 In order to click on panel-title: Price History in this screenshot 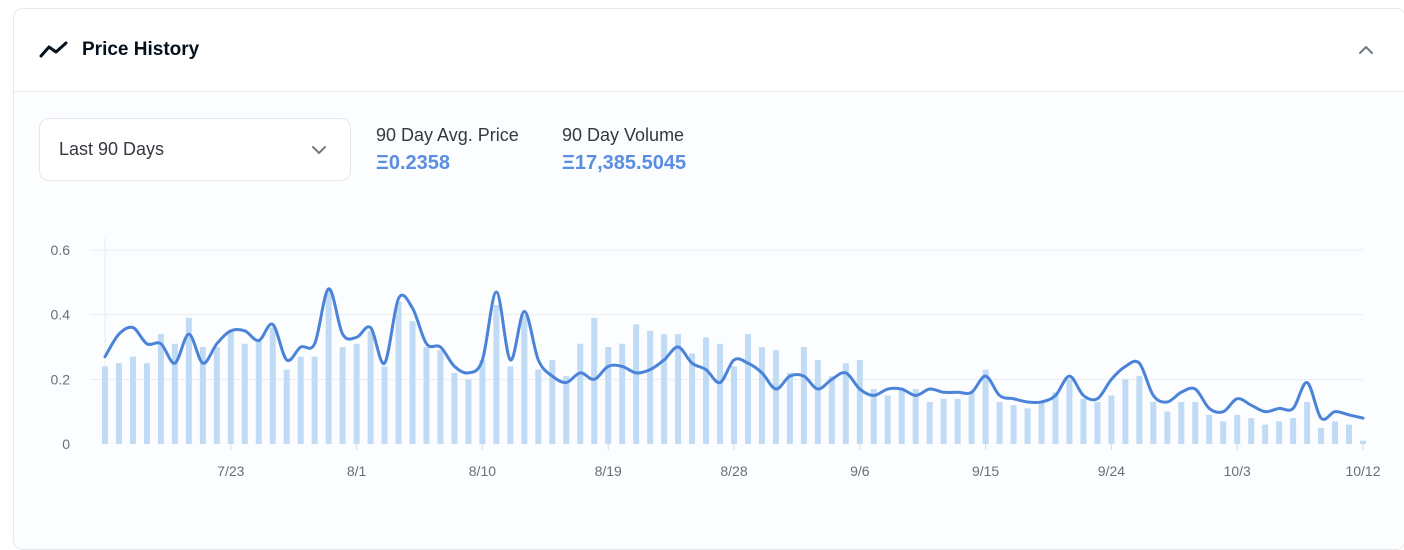, I will do `click(141, 49)`.